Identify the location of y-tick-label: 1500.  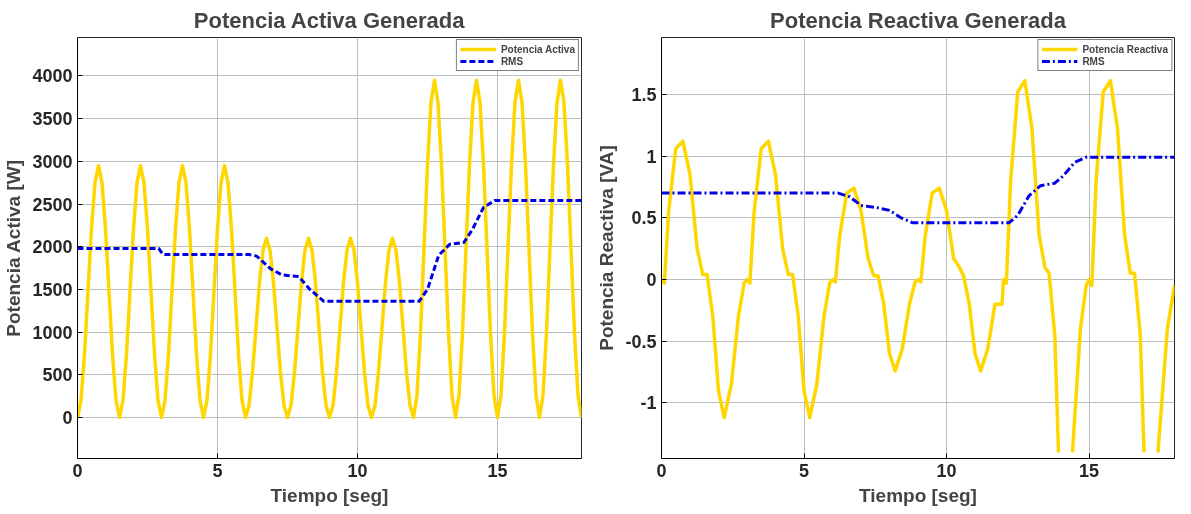
(52, 289).